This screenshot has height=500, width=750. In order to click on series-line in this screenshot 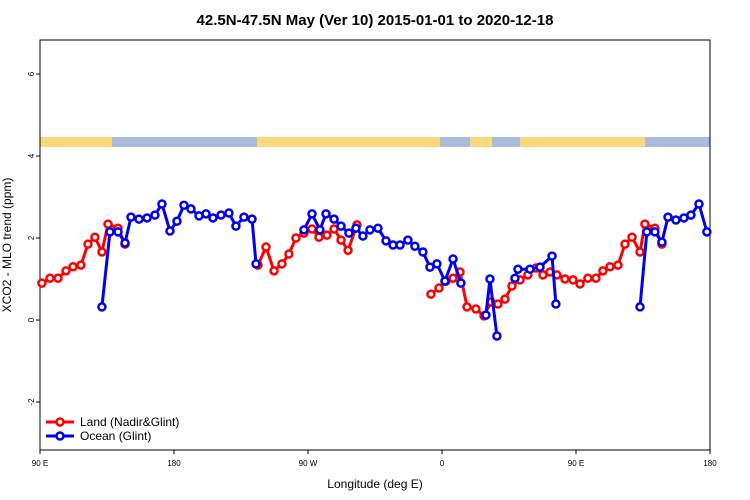, I will do `click(382, 247)`.